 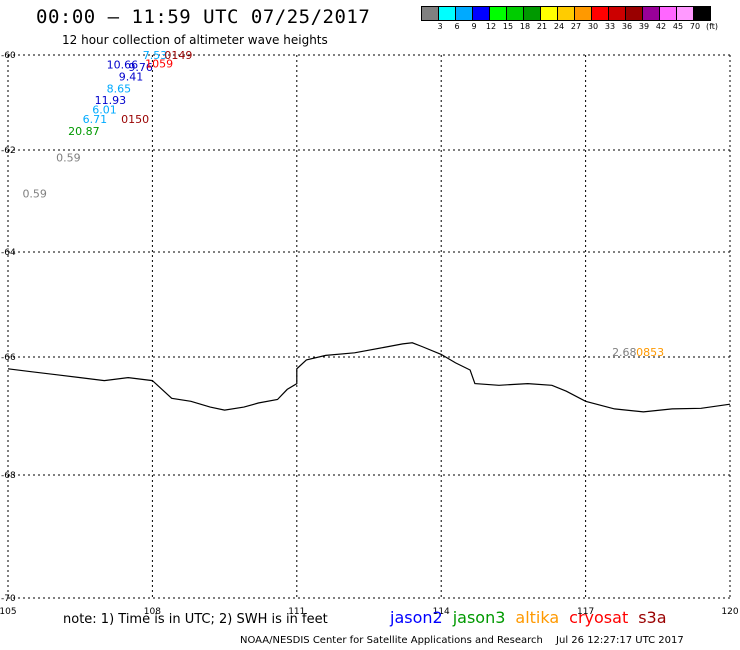 What do you see at coordinates (140, 67) in the screenshot?
I see `wave-height-label: 9.76` at bounding box center [140, 67].